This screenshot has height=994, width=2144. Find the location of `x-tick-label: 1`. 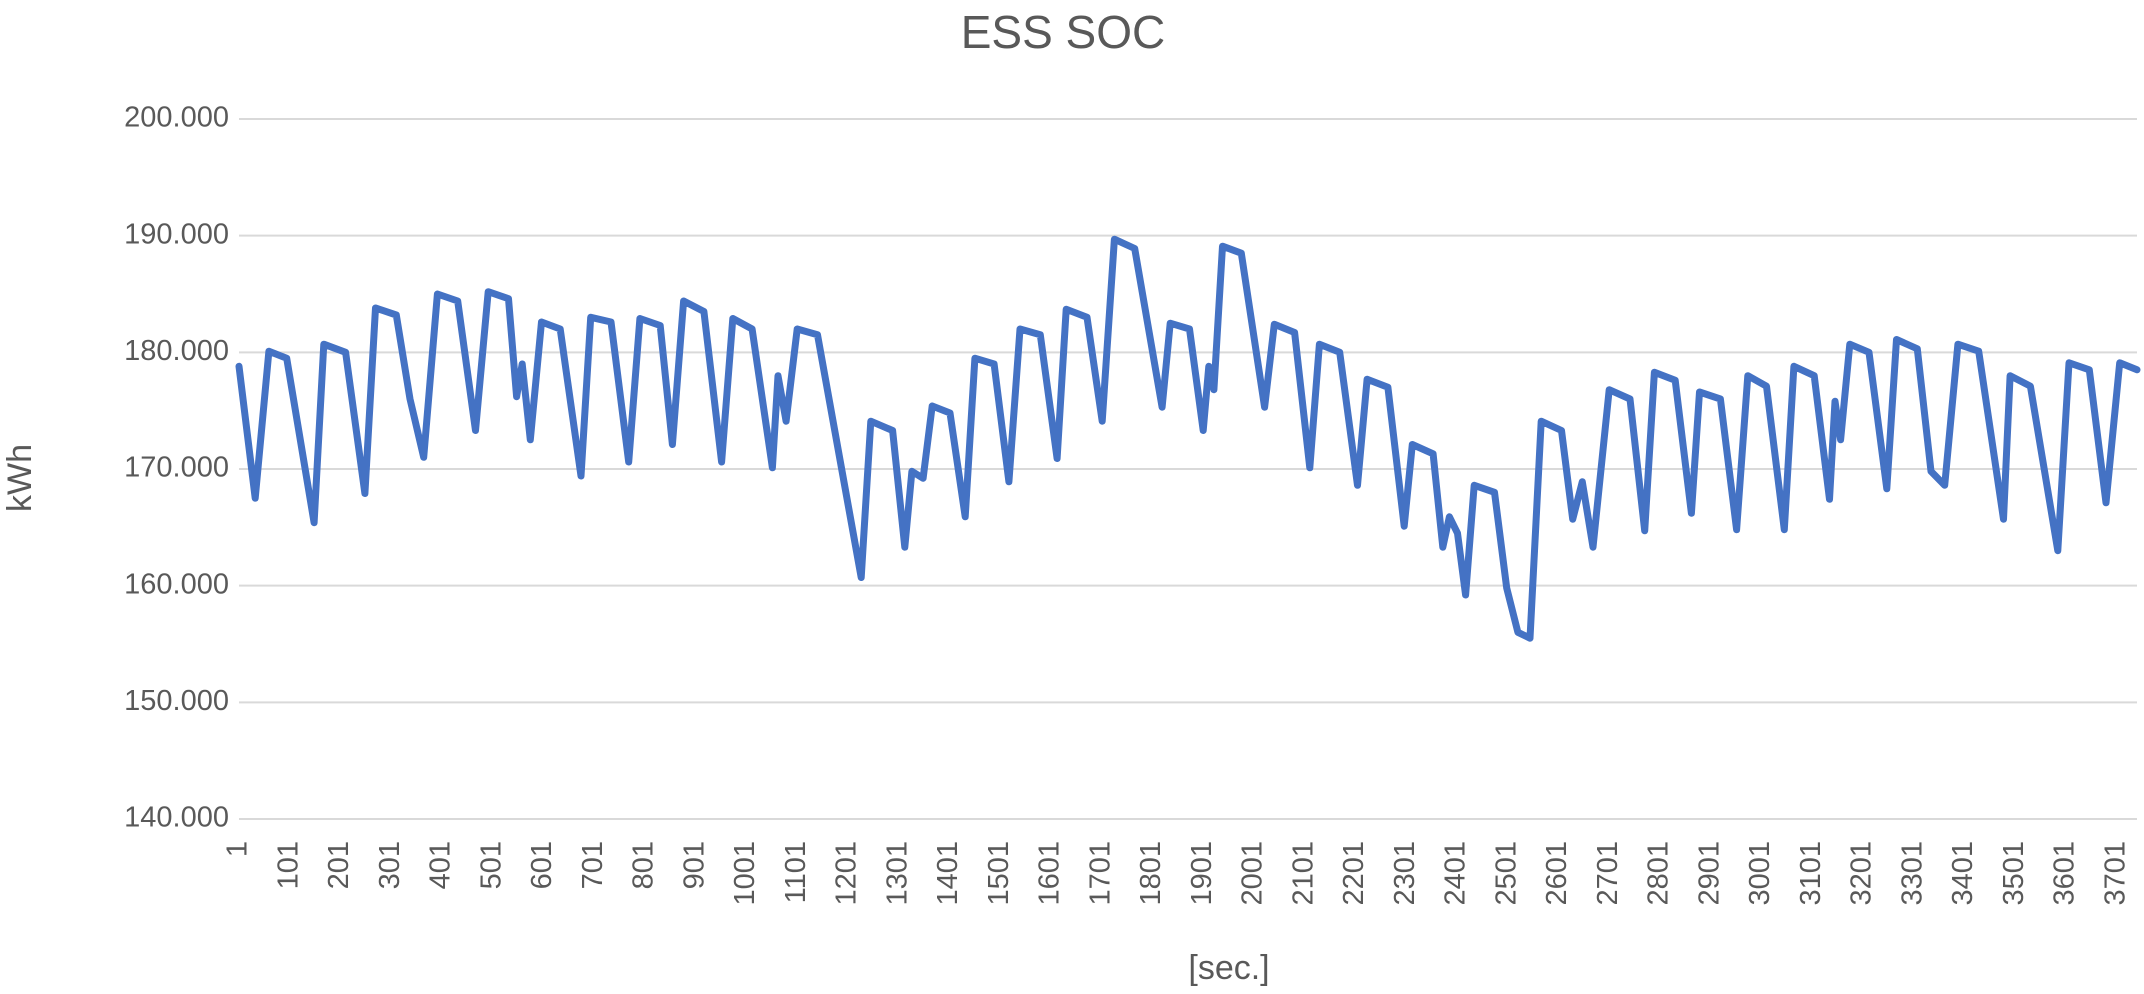

x-tick-label: 1 is located at coordinates (238, 849).